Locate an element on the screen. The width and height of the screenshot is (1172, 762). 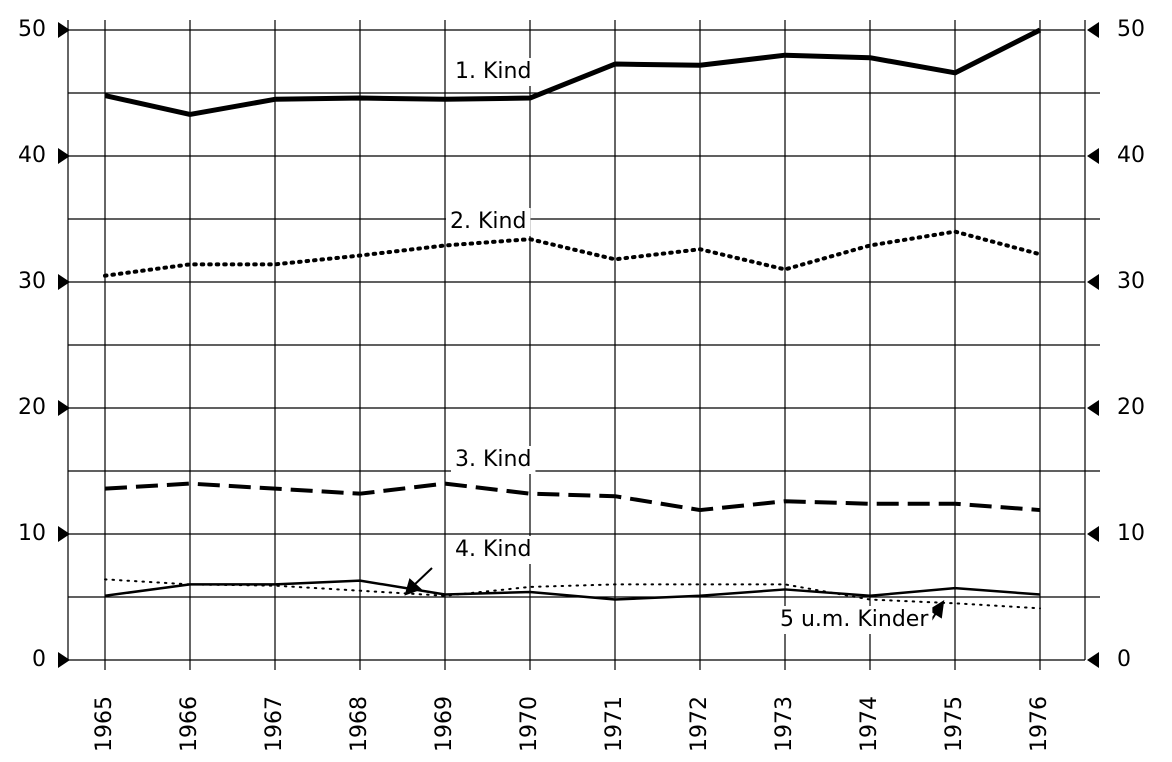
x-tick-label: 1973 is located at coordinates (784, 724).